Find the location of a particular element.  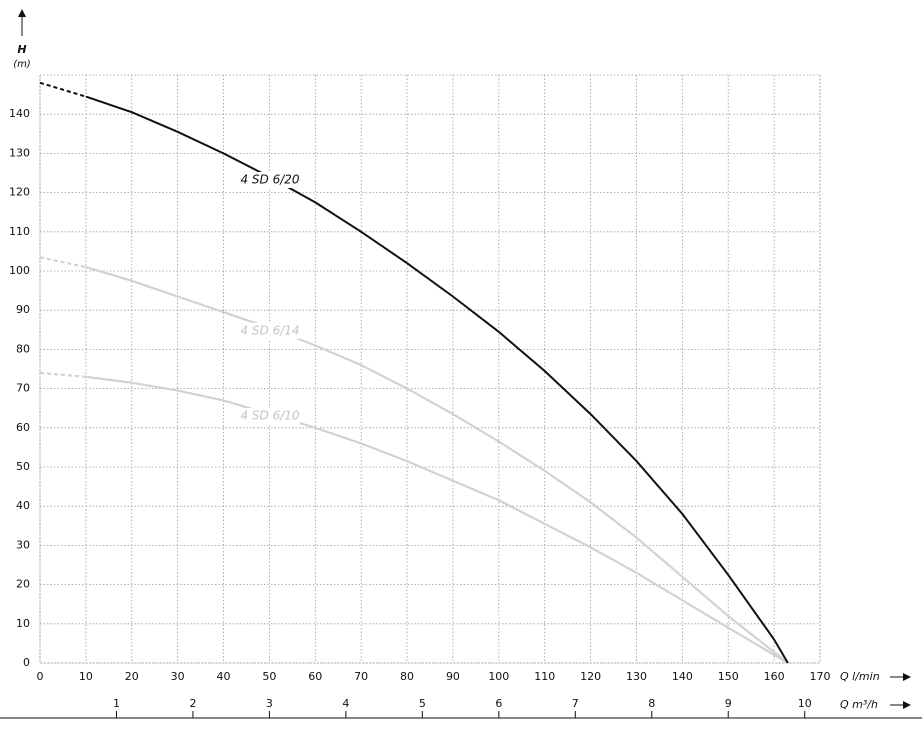

y-unit: (m) is located at coordinates (22, 64).